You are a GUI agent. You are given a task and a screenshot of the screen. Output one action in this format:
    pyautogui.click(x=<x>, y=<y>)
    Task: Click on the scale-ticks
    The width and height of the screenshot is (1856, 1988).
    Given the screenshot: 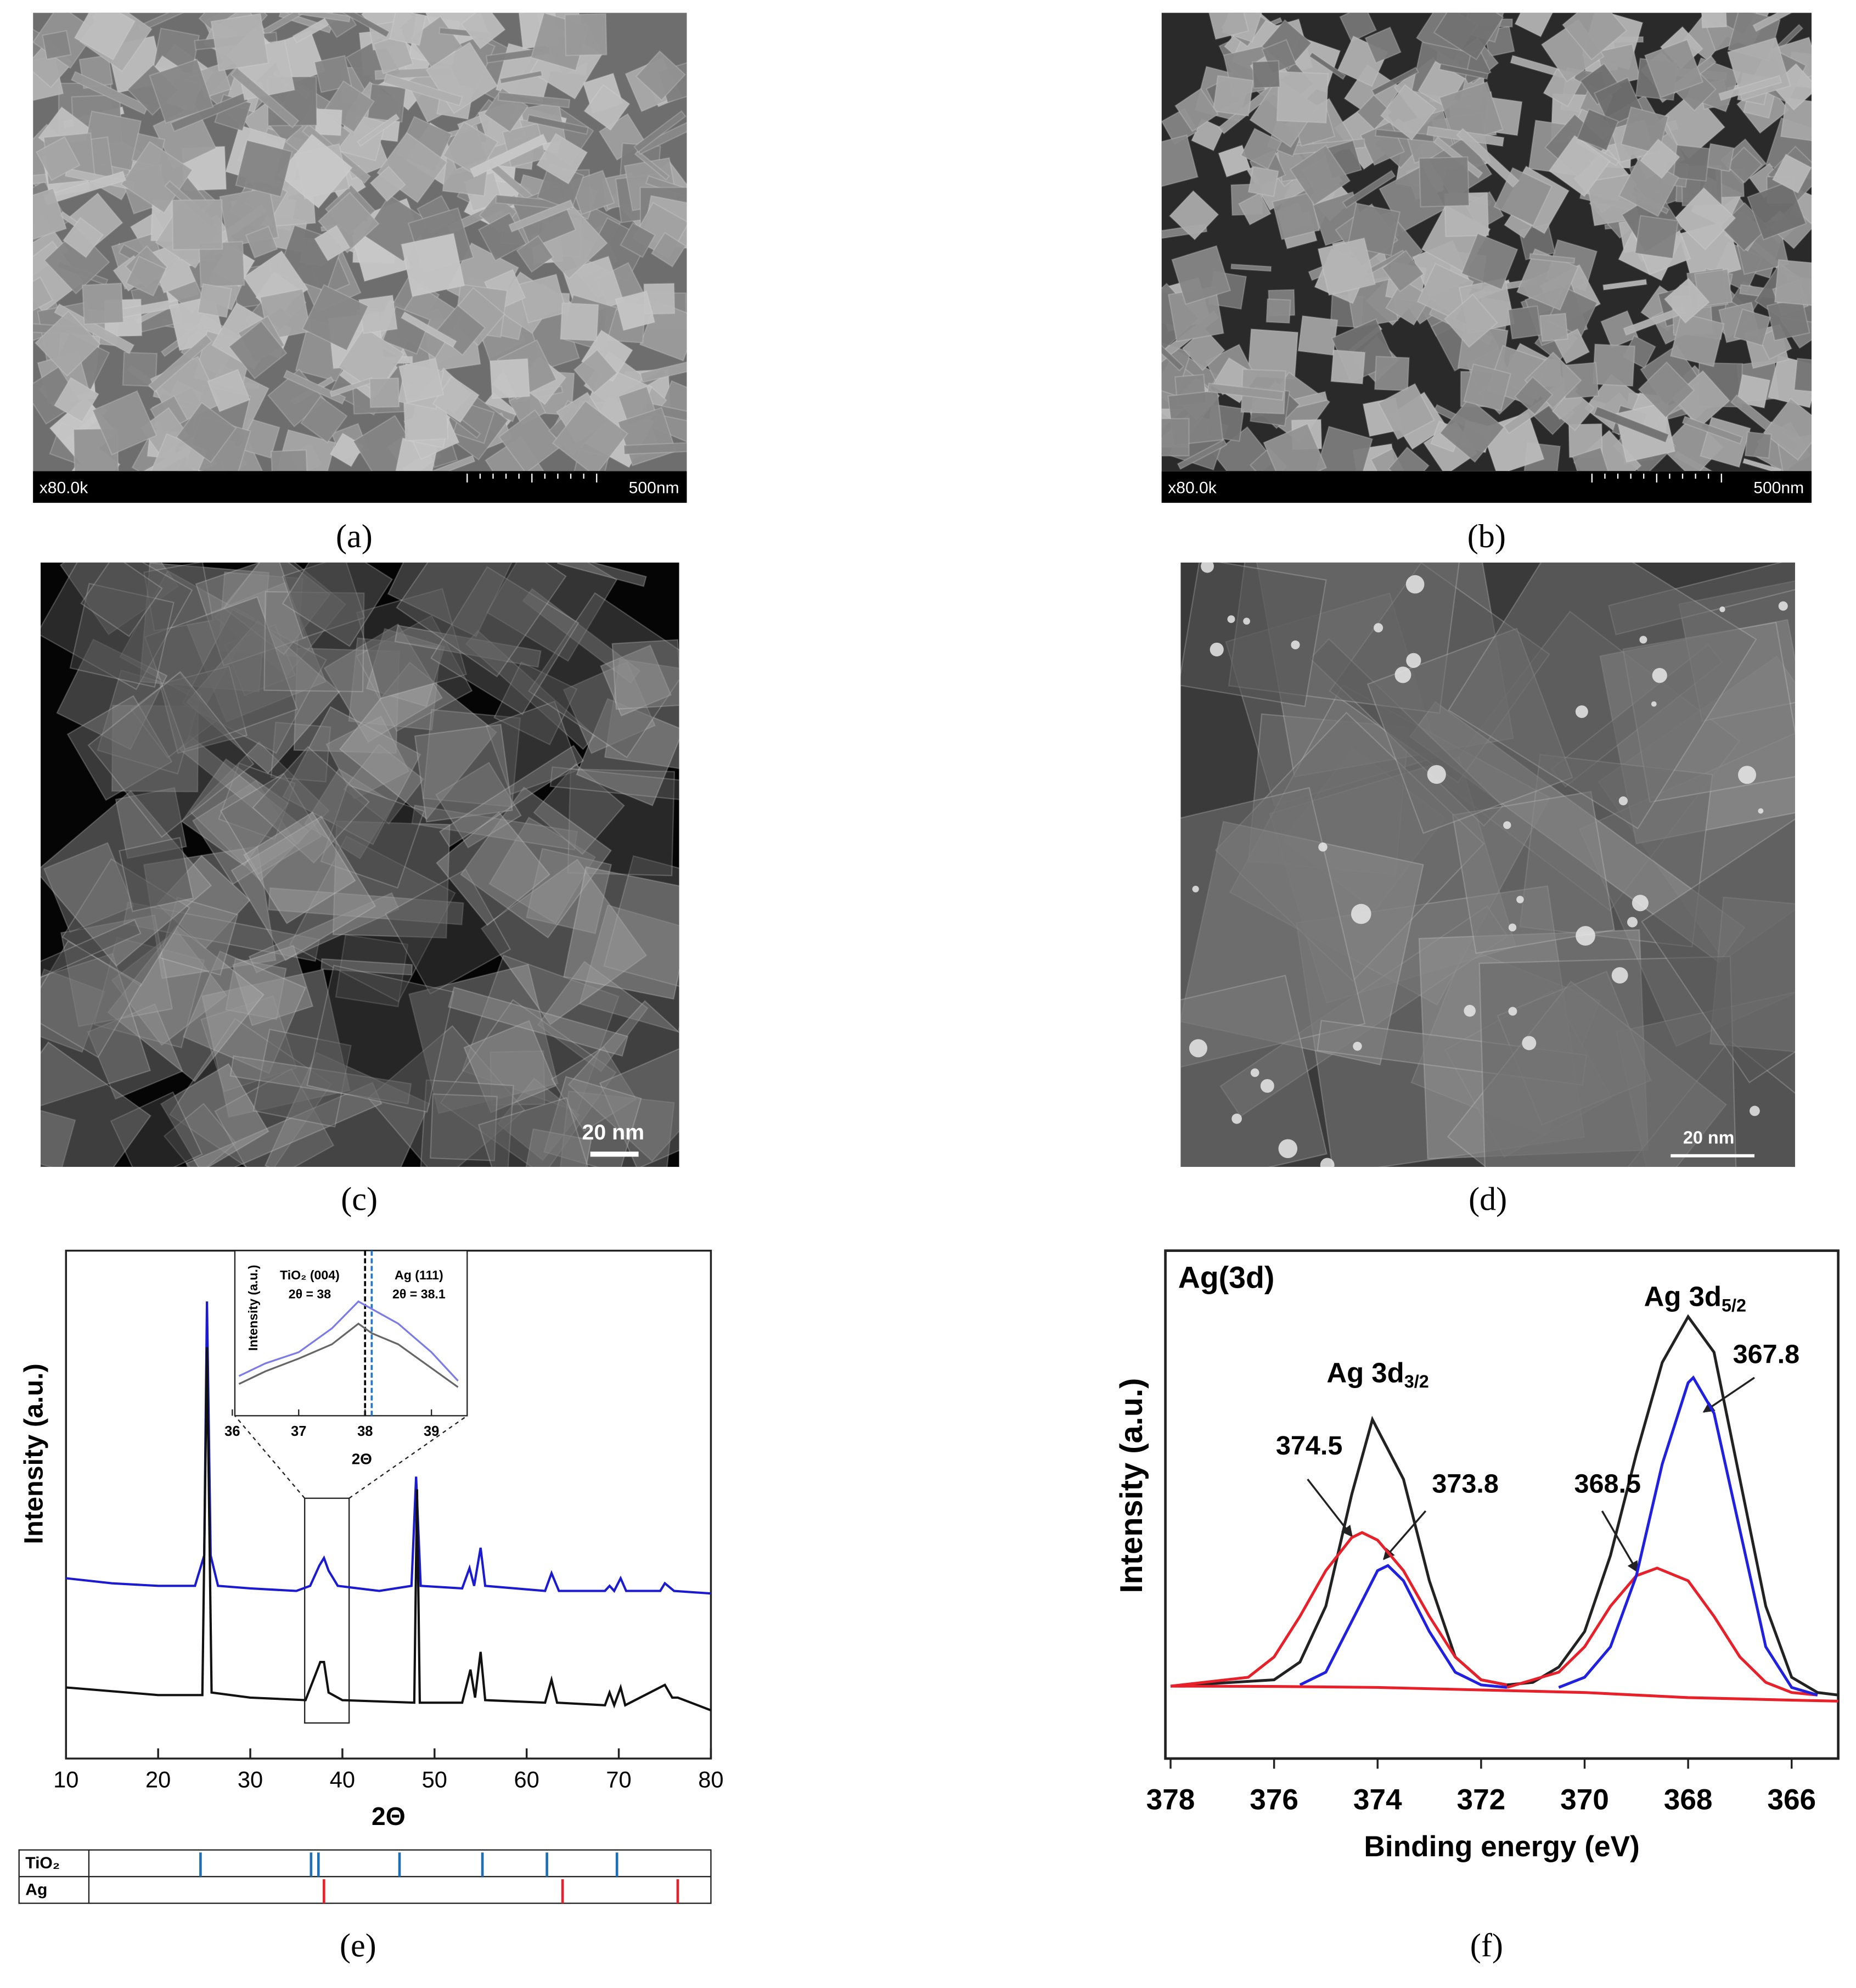 What is the action you would take?
    pyautogui.click(x=1094, y=478)
    